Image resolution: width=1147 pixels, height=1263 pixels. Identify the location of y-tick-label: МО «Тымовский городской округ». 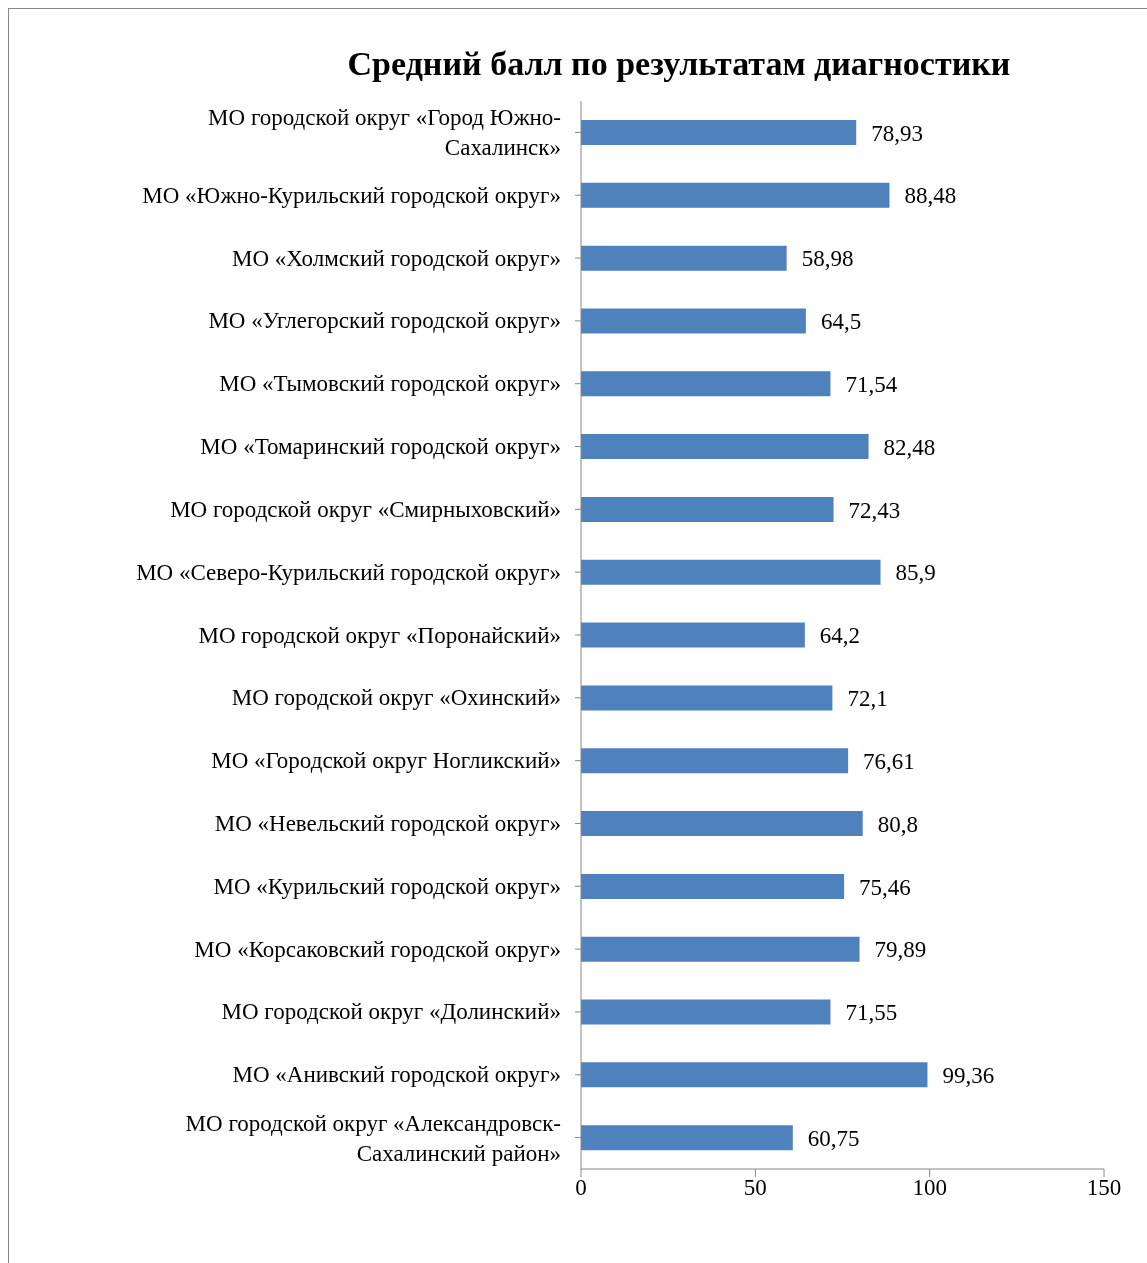
(390, 384).